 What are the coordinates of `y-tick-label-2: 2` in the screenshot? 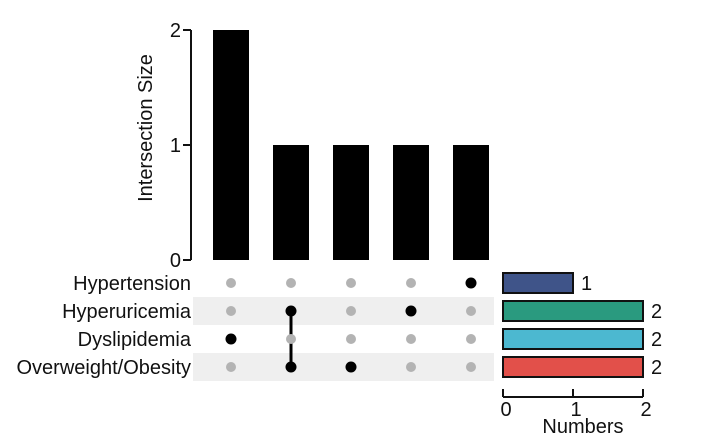 It's located at (175, 31).